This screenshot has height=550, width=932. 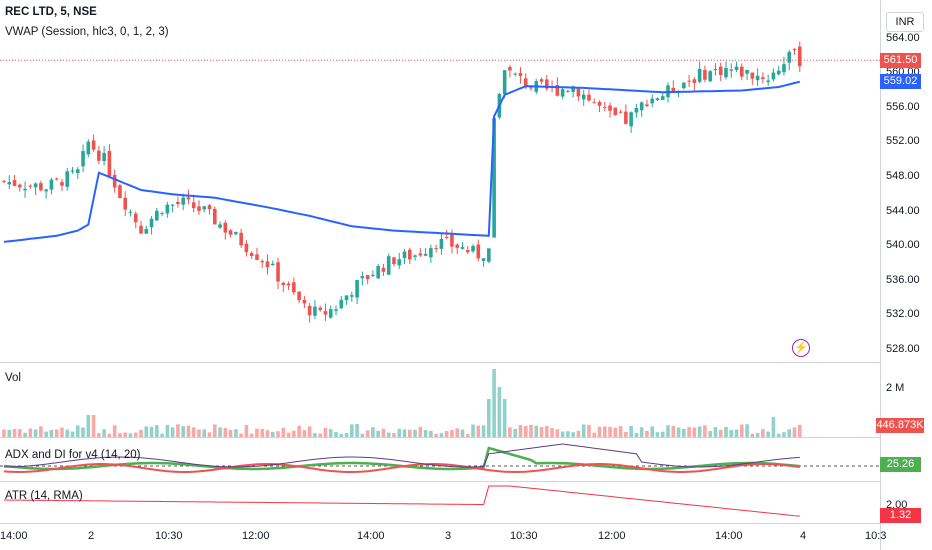 I want to click on last-price-badge: 561.50, so click(x=900, y=60).